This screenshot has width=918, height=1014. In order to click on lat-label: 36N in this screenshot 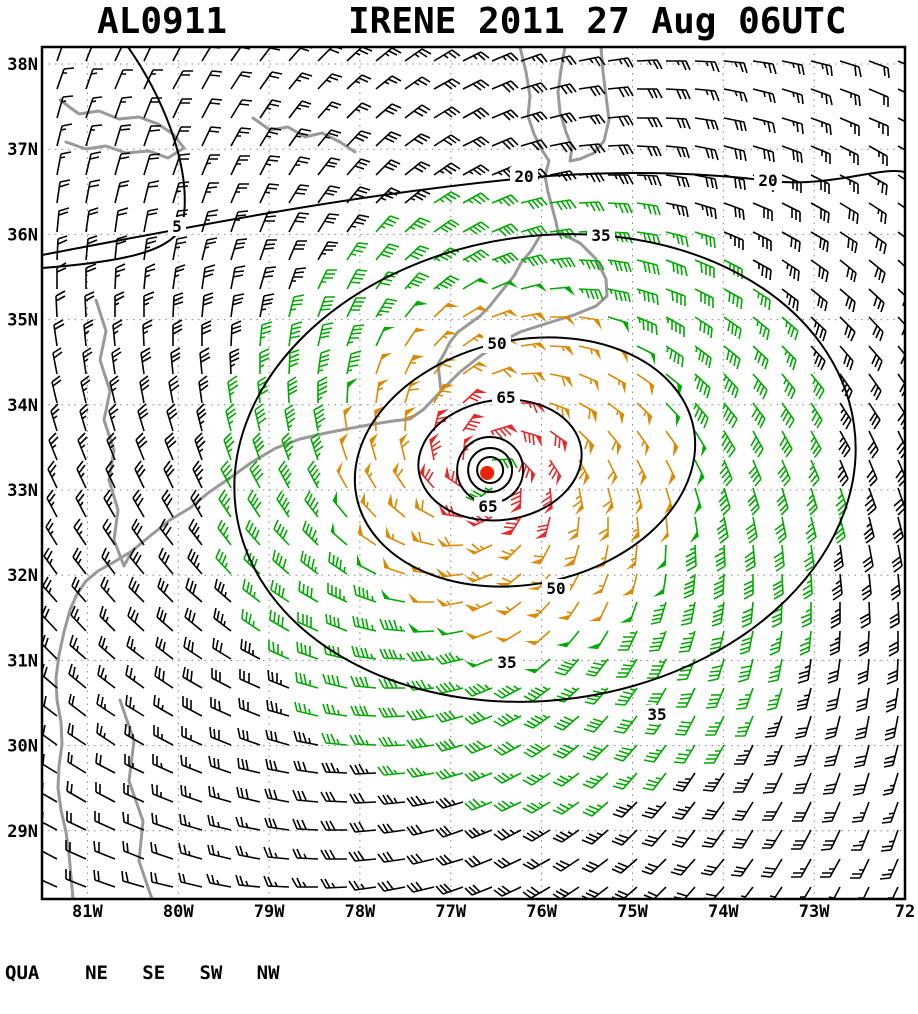, I will do `click(22, 235)`.